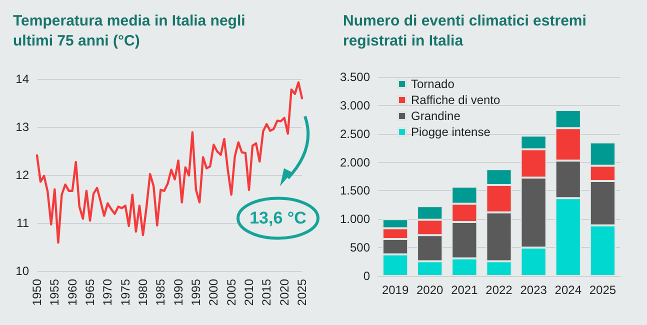 The image size is (647, 325). Describe the element at coordinates (499, 290) in the screenshot. I see `x-tick-label: 2022` at that location.